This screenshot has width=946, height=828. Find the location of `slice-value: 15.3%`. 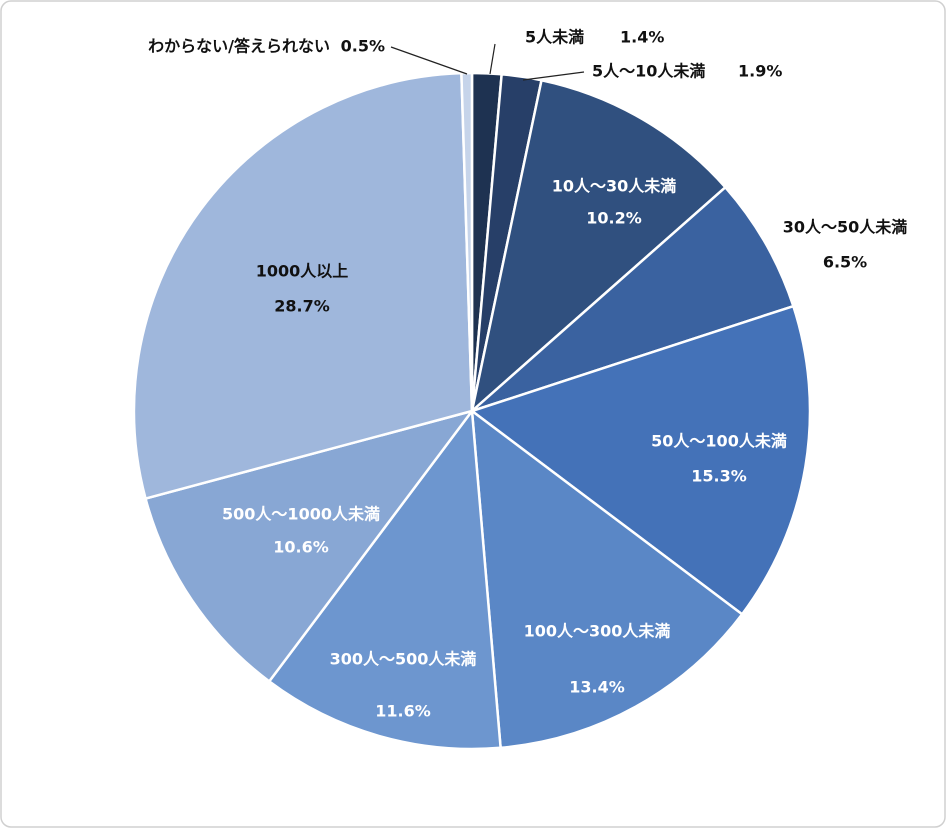

slice-value: 15.3% is located at coordinates (719, 476).